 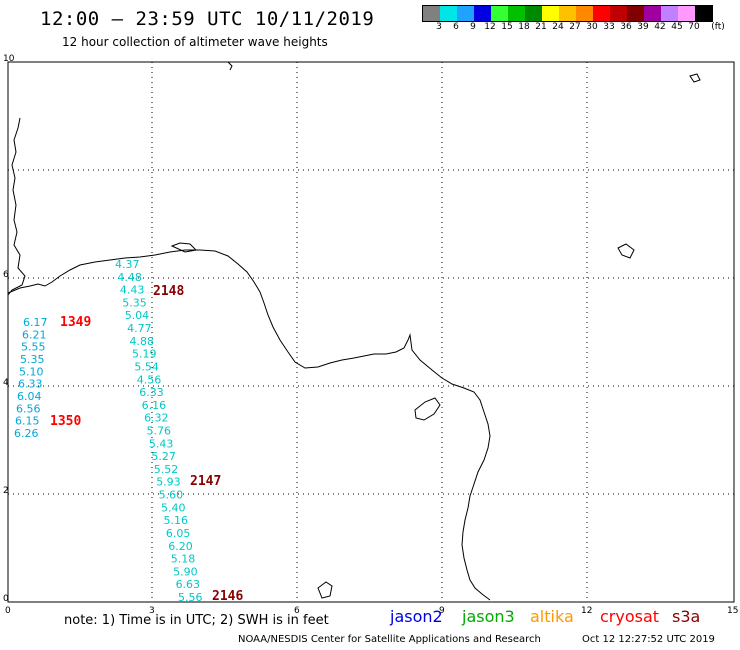 I want to click on legend-label: 70, so click(x=694, y=27).